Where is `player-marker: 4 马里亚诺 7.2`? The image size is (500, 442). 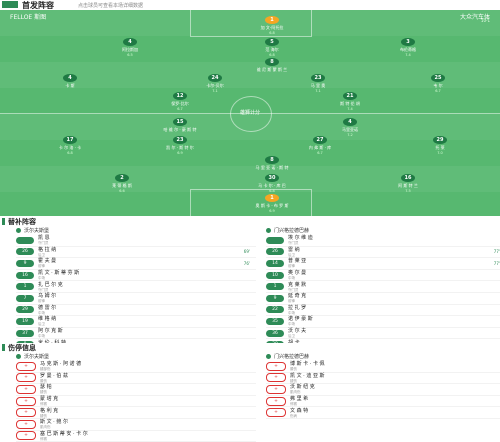
player-marker: 4 马里亚诺 7.2 is located at coordinates (350, 127).